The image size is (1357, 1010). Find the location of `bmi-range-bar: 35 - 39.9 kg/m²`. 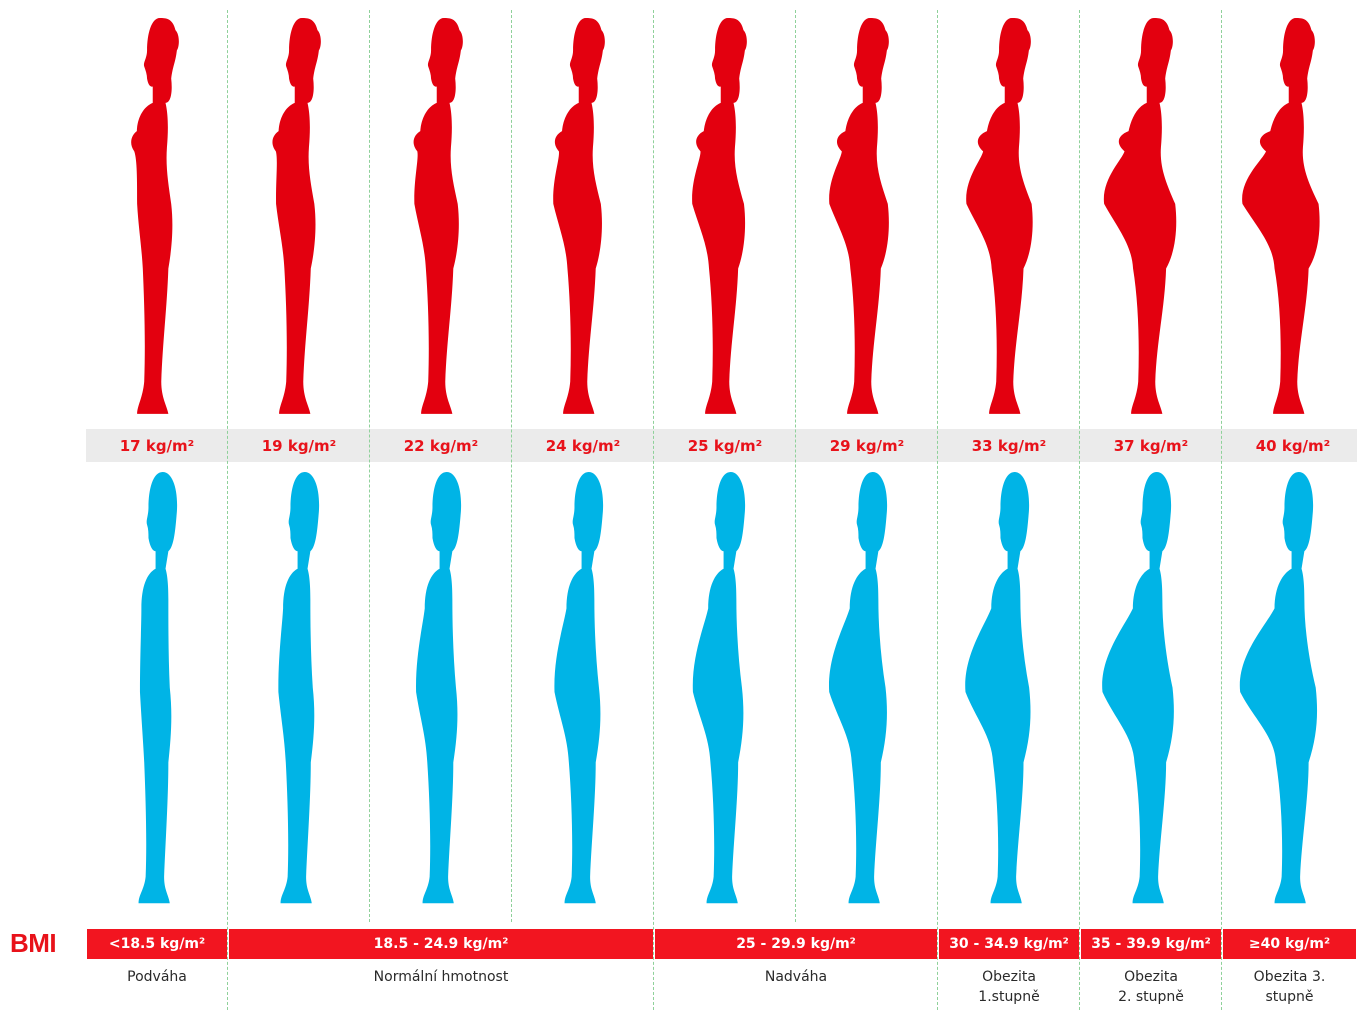

bmi-range-bar: 35 - 39.9 kg/m² is located at coordinates (1151, 944).